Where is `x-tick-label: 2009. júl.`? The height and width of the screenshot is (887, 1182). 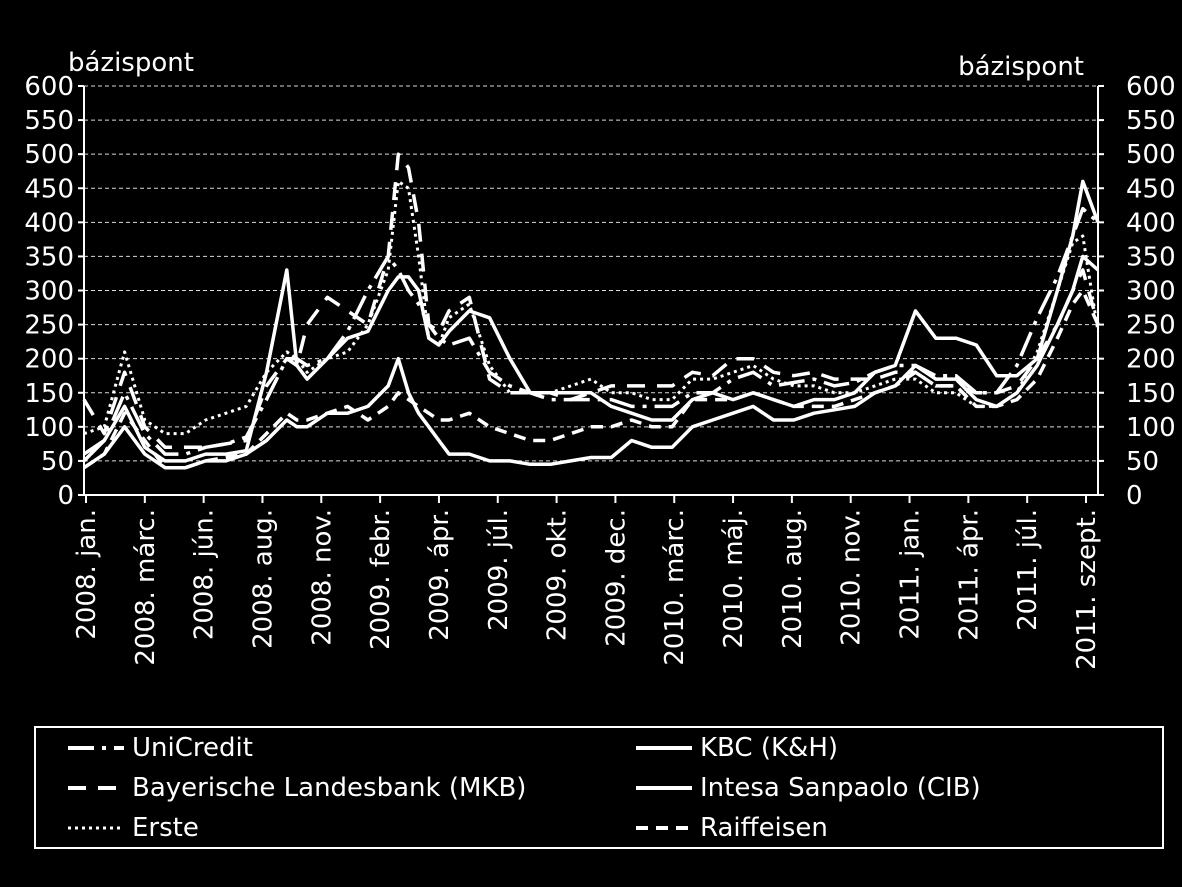
x-tick-label: 2009. júl. is located at coordinates (499, 570).